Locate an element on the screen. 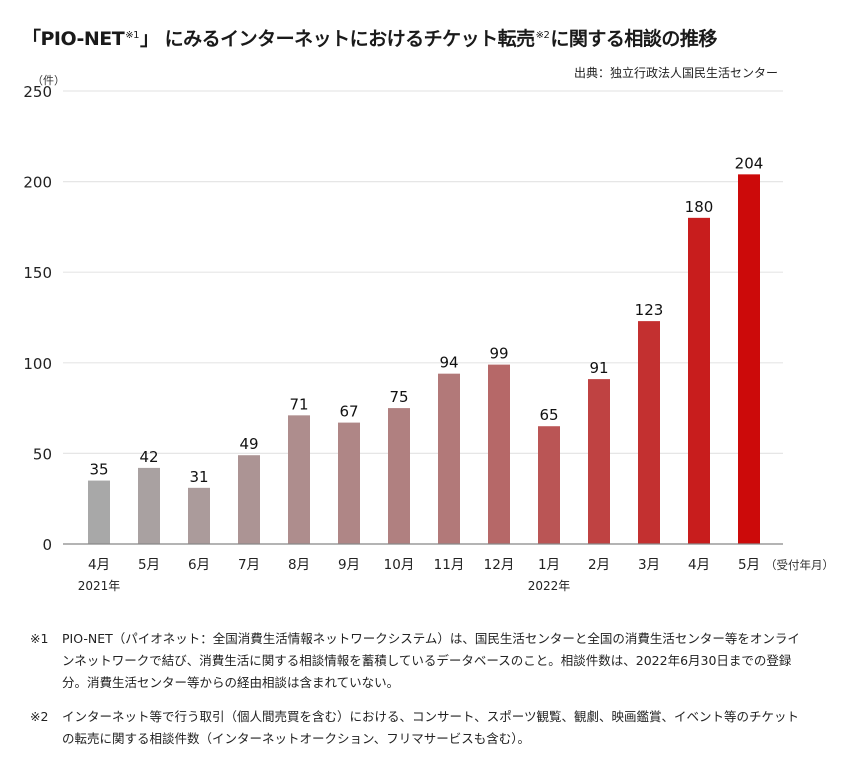 The height and width of the screenshot is (770, 850). data-label: 31 is located at coordinates (198, 477).